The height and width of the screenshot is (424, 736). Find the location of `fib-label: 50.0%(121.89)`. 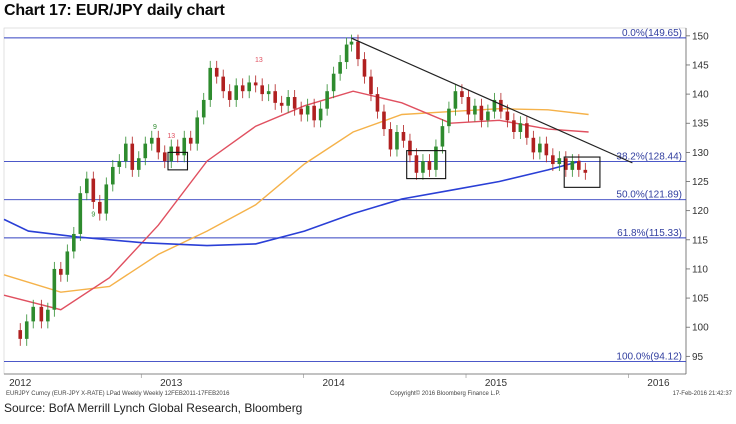

fib-label: 50.0%(121.89) is located at coordinates (649, 195).